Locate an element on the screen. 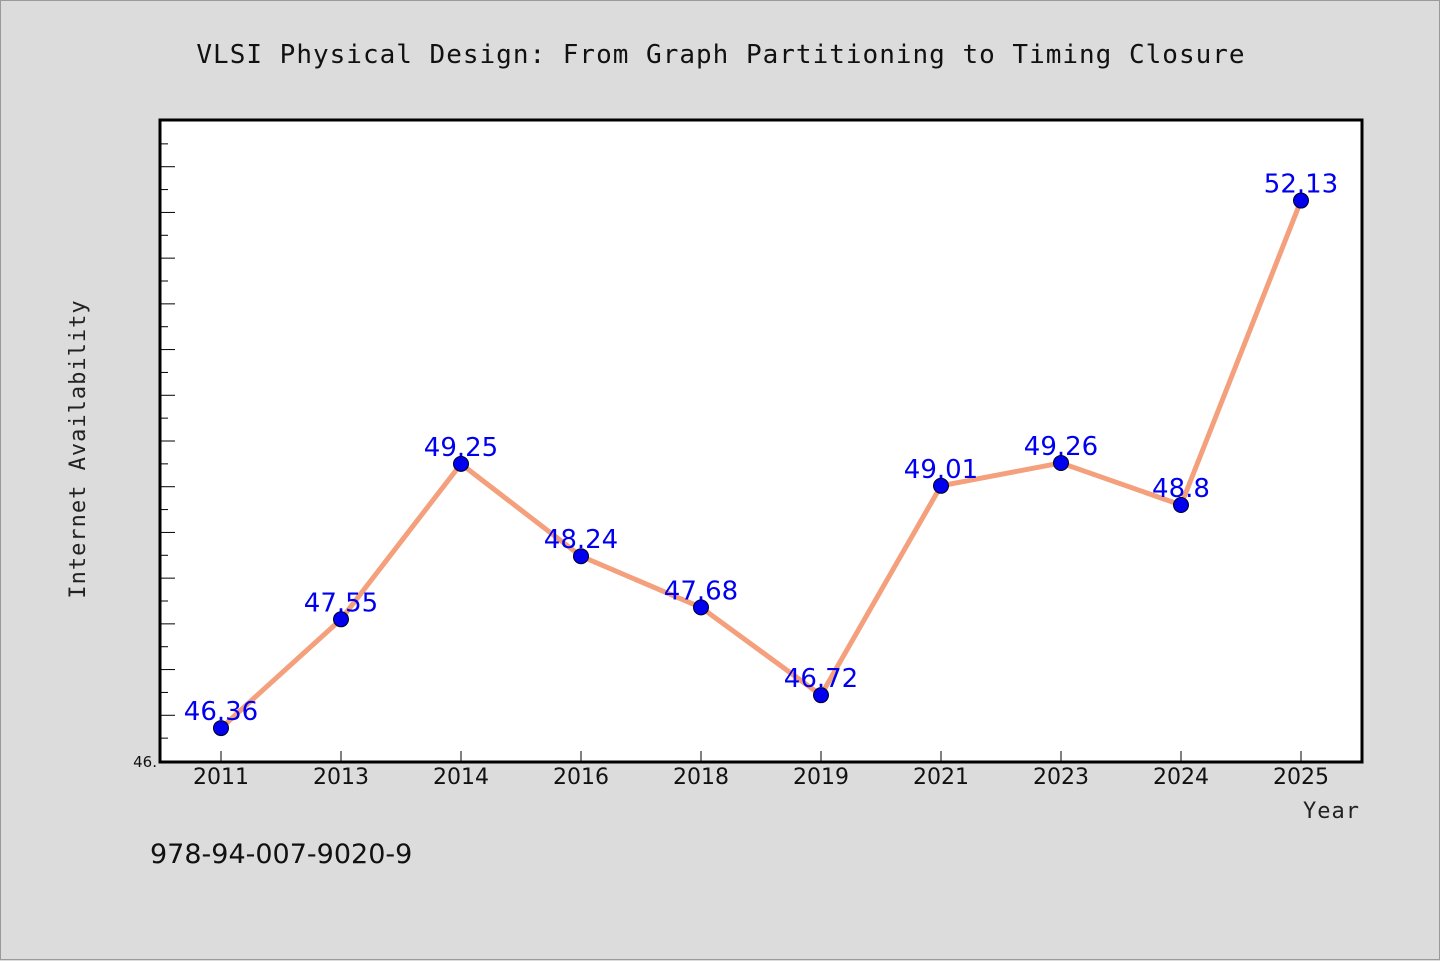 The width and height of the screenshot is (1440, 961). y-tick-label: 46. is located at coordinates (145, 762).